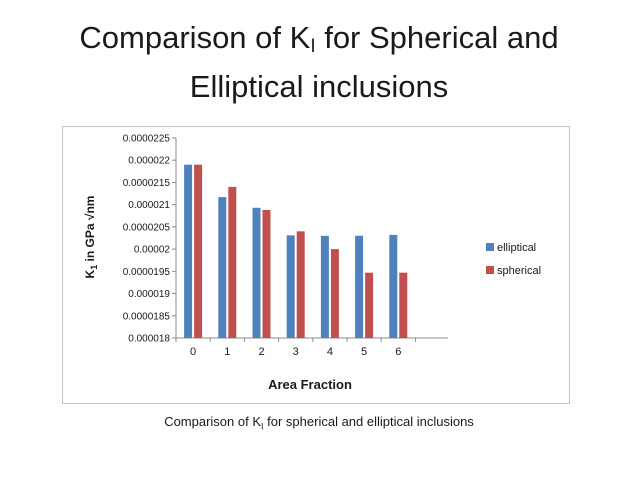  Describe the element at coordinates (147, 139) in the screenshot. I see `y-tick-label: 0.0000225` at that location.